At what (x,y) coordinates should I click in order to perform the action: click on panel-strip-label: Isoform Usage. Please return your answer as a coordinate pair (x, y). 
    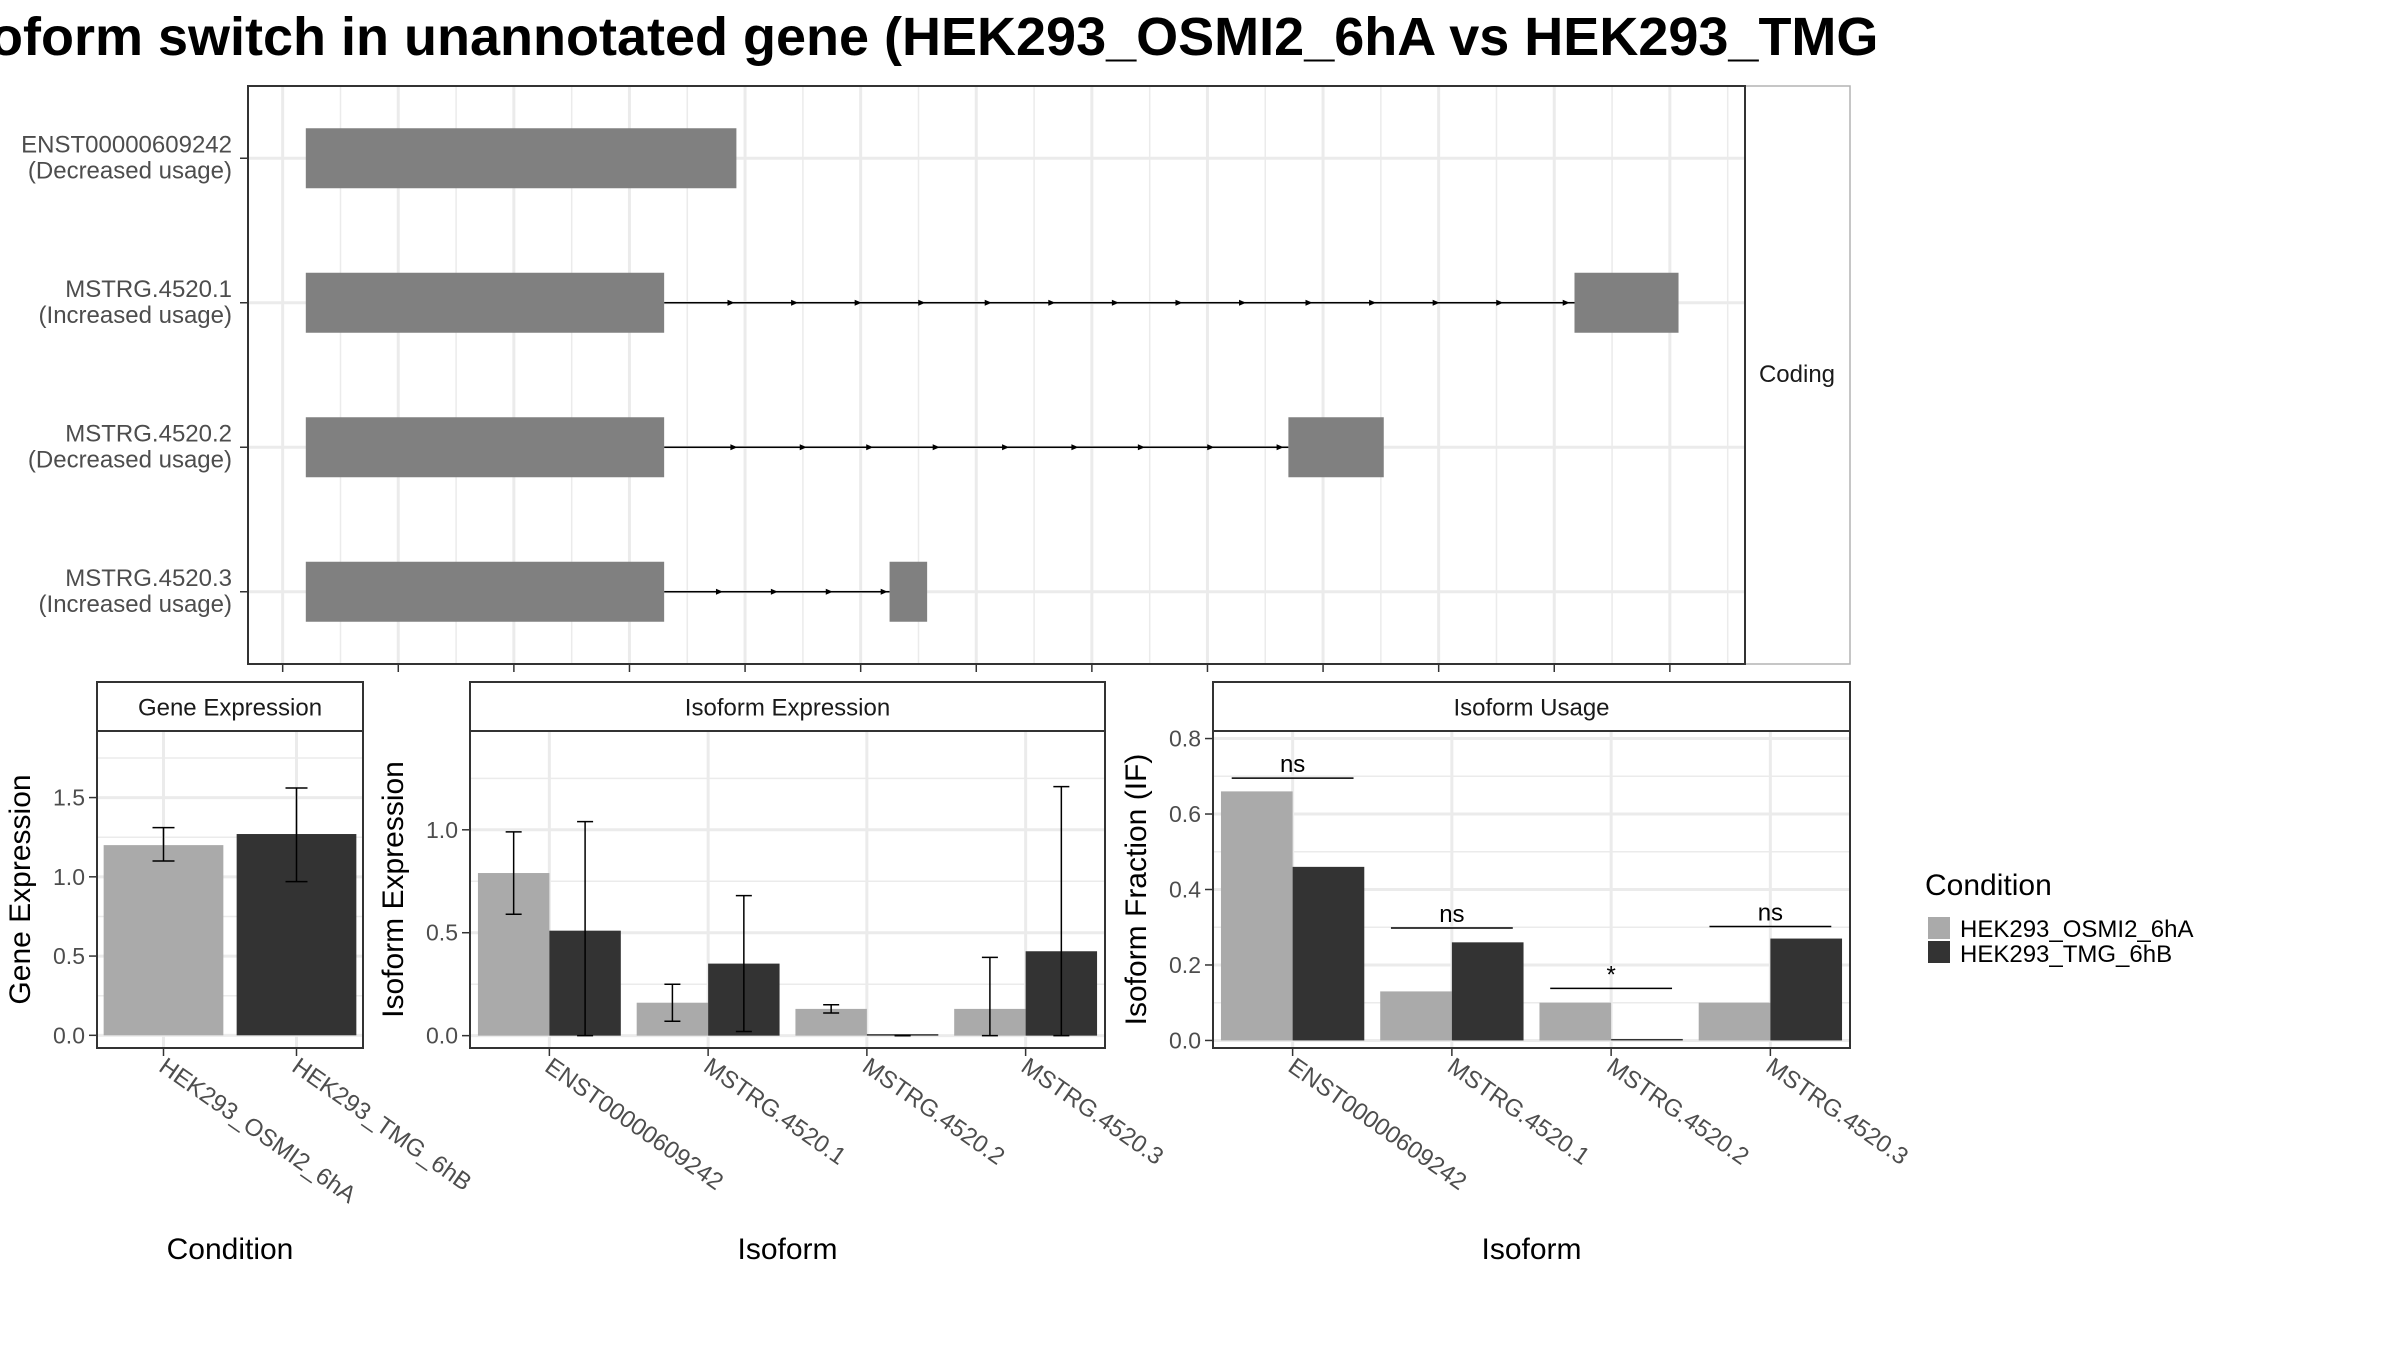
    Looking at the image, I should click on (1531, 708).